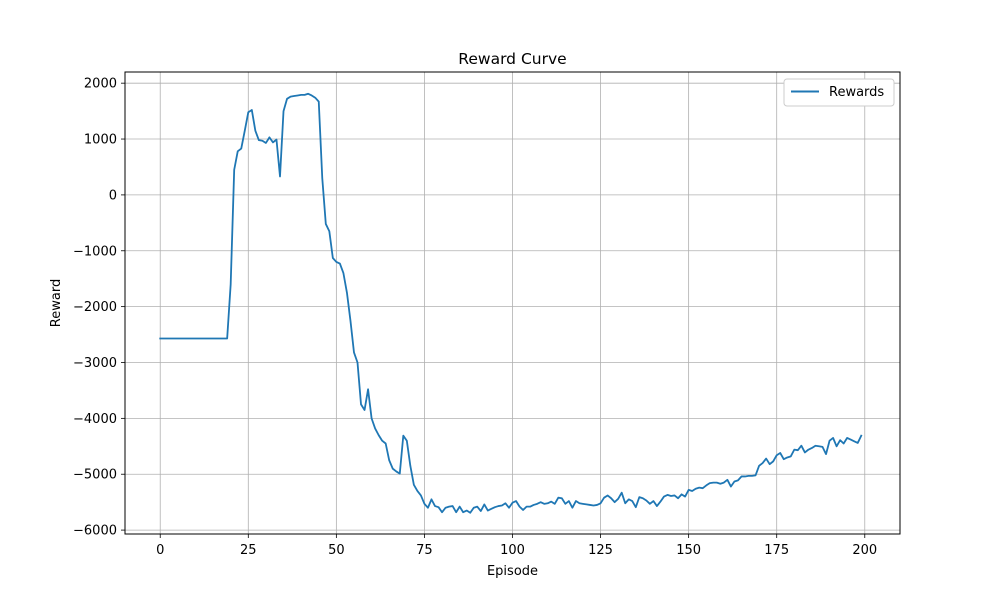  I want to click on x-tick-label: 200, so click(864, 550).